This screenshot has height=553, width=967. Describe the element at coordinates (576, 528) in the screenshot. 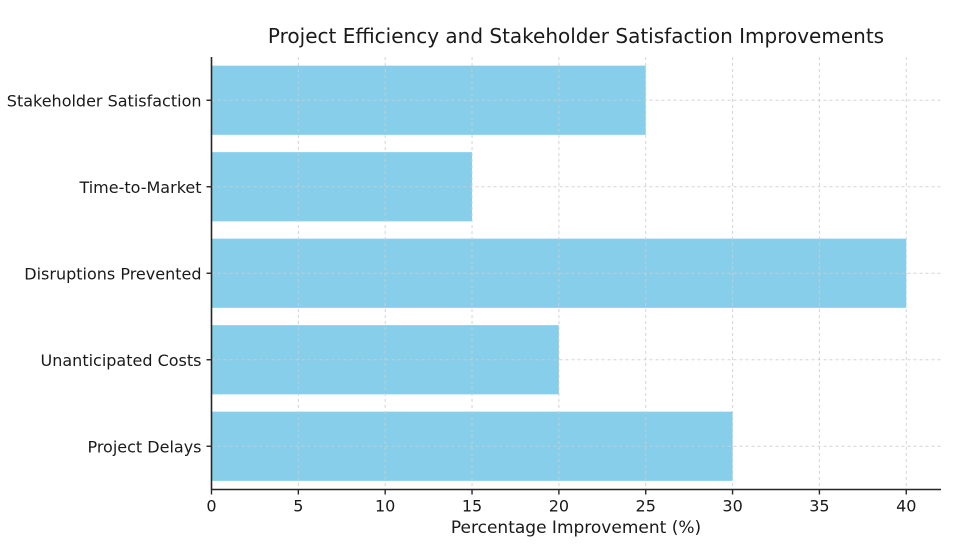

I see `x-axis-label: Percentage Improvement (%)` at that location.